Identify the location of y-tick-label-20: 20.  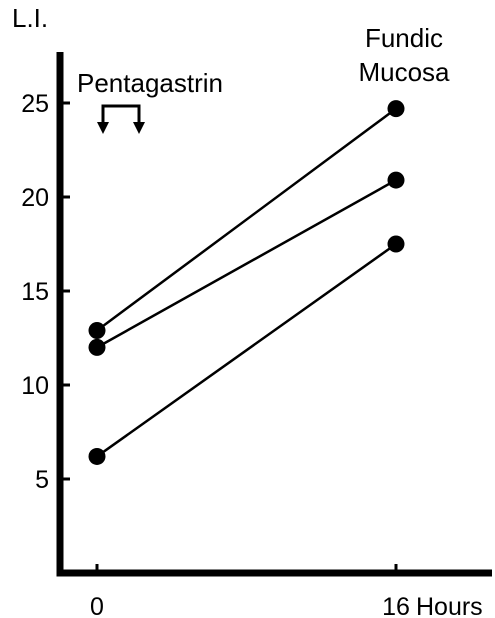
(35, 198).